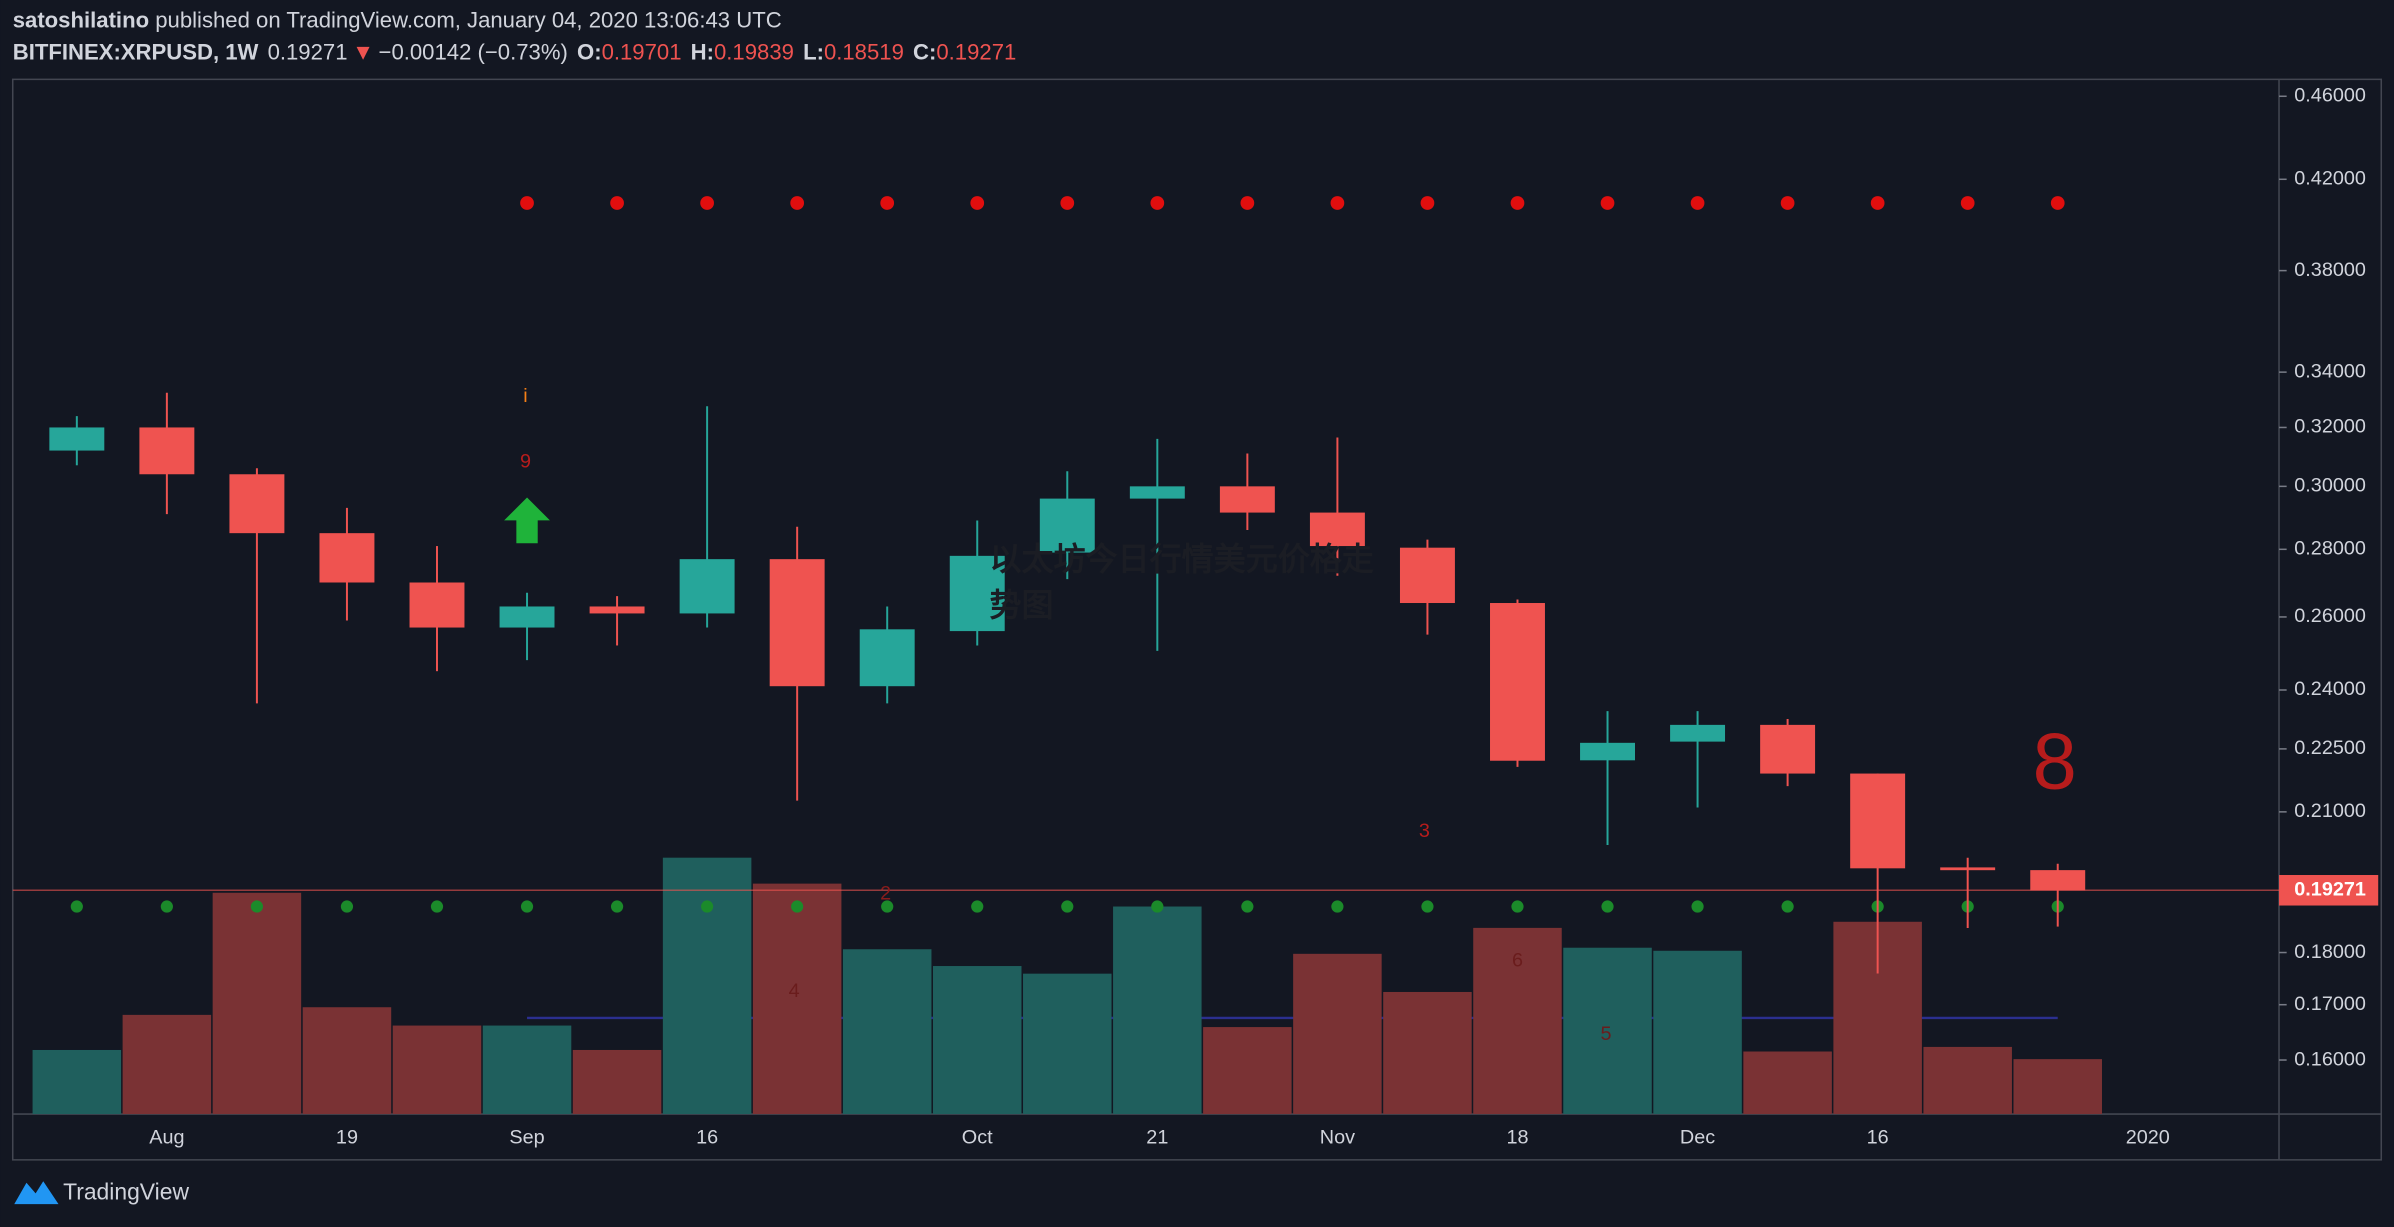 Image resolution: width=2394 pixels, height=1227 pixels. What do you see at coordinates (589, 51) in the screenshot?
I see `open-label: O:` at bounding box center [589, 51].